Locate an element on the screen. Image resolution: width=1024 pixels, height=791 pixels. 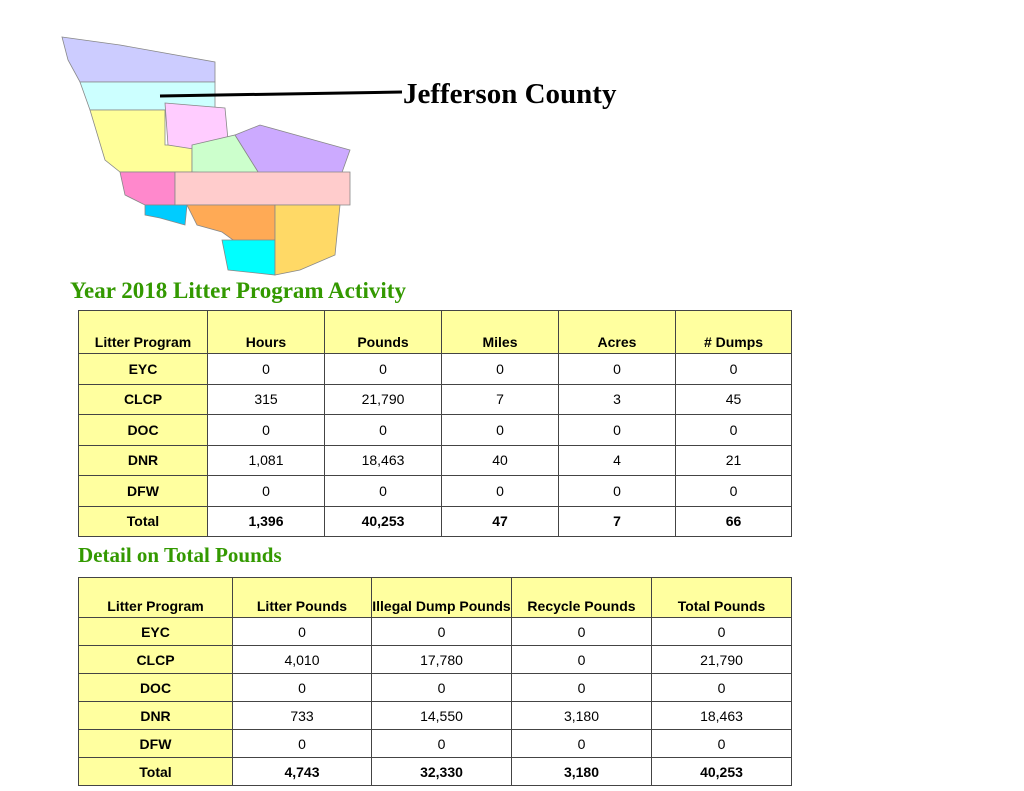
header-cell: Litter Pounds is located at coordinates (302, 597).